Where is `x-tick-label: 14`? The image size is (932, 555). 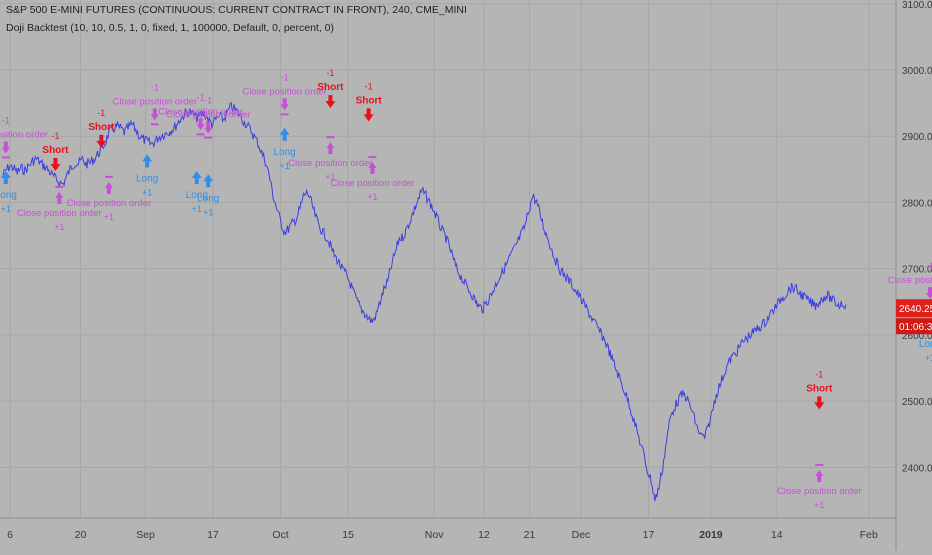
x-tick-label: 14 is located at coordinates (777, 535).